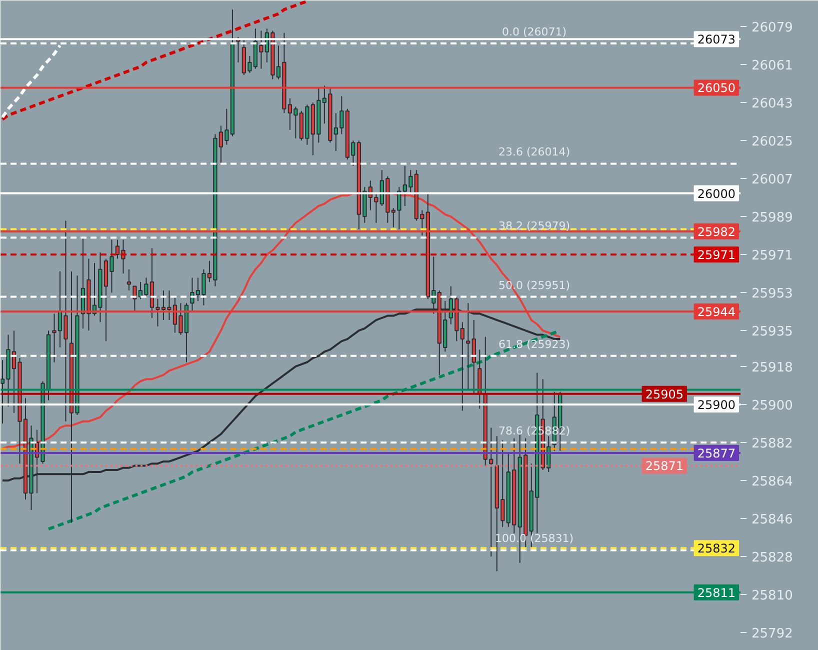 This screenshot has width=818, height=650. Describe the element at coordinates (534, 152) in the screenshot. I see `annotation: 23.6 (26014)` at that location.